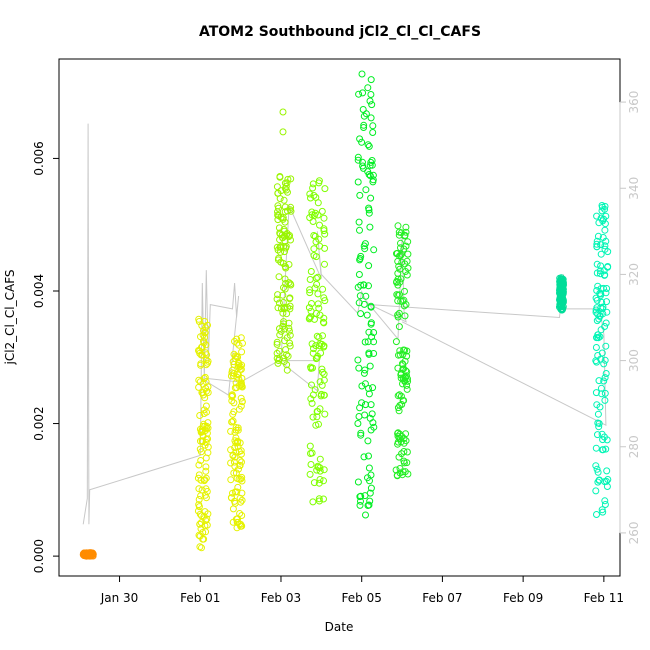 Image resolution: width=650 pixels, height=650 pixels. What do you see at coordinates (119, 598) in the screenshot?
I see `x-tick-label: Jan 30` at bounding box center [119, 598].